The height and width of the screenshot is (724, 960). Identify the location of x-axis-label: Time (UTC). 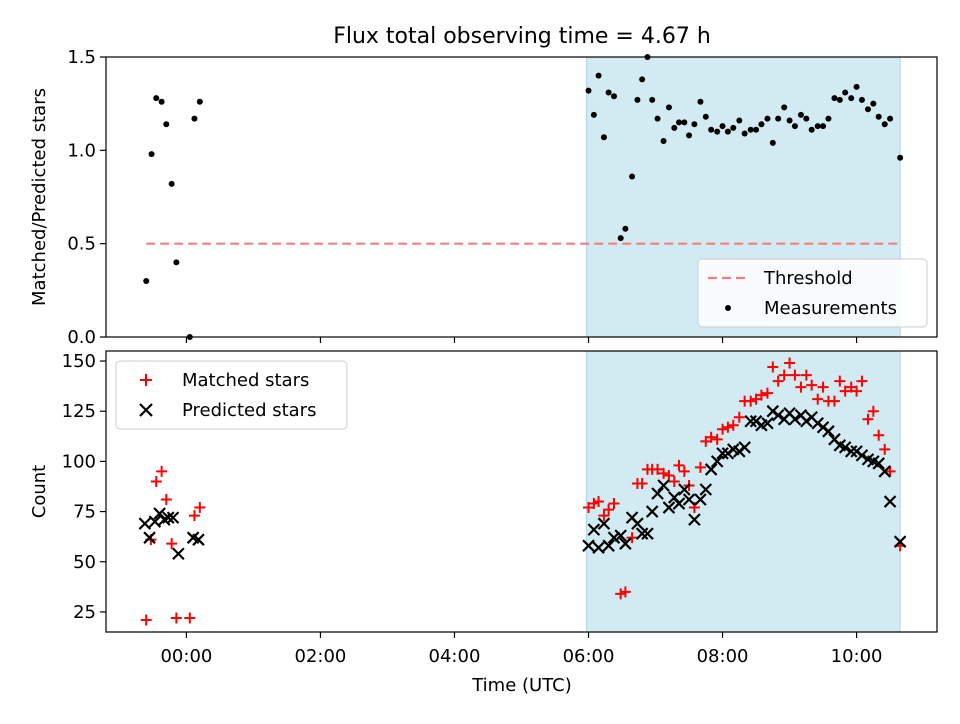
(521, 685).